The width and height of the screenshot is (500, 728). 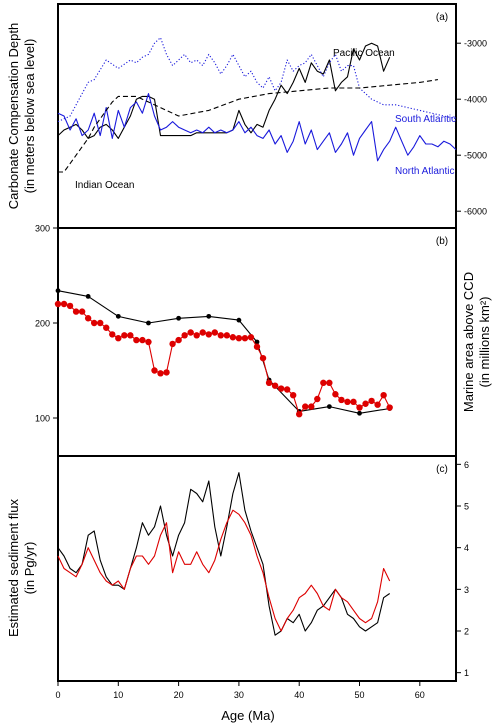 I want to click on panel-a-ylabel-line1: Carbonate Compensation Depth, so click(x=13, y=116).